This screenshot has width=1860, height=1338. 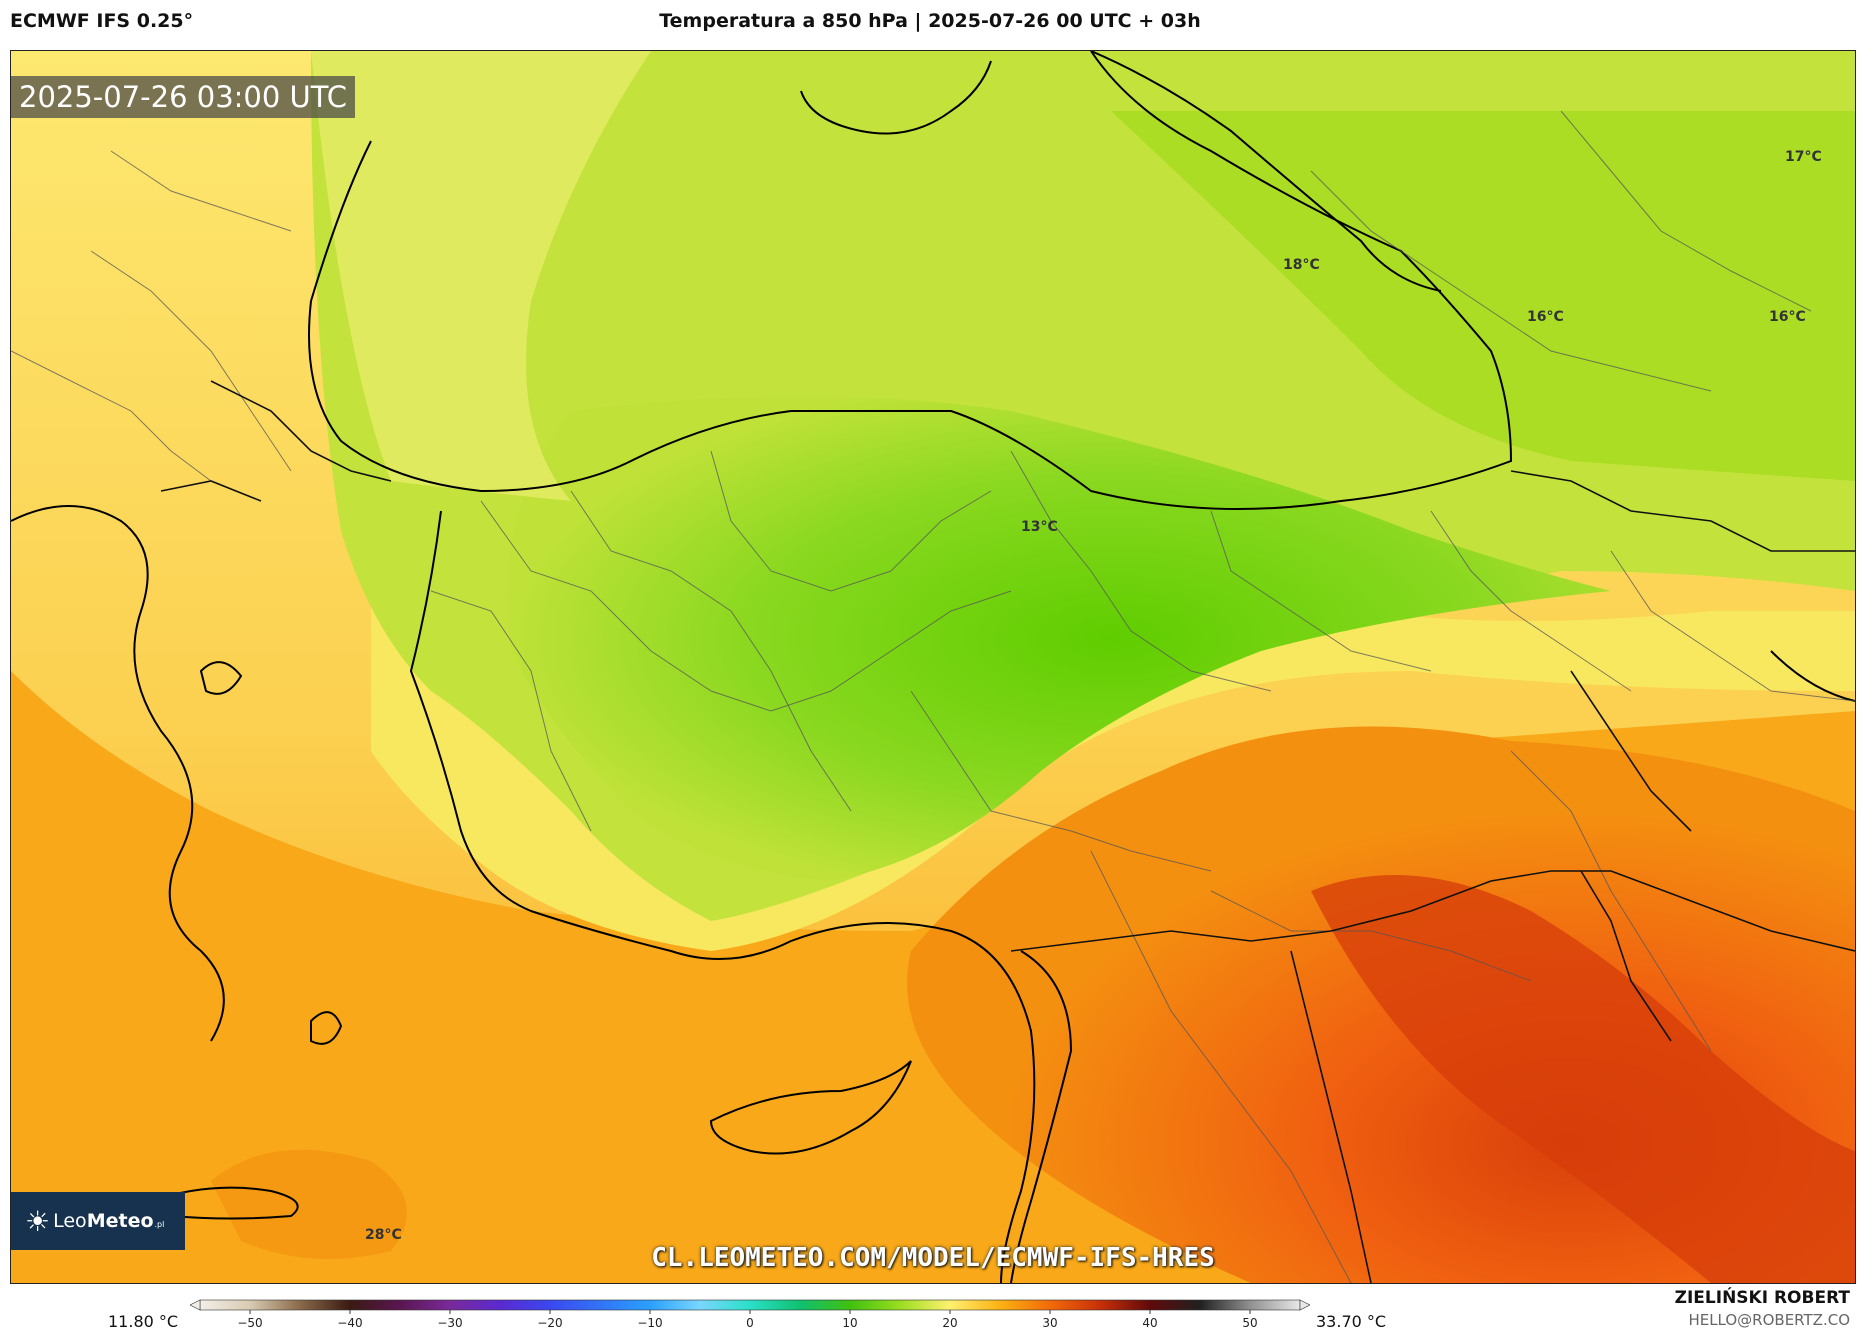 What do you see at coordinates (102, 21) in the screenshot?
I see `model-name: ECMWF IFS 0.25°` at bounding box center [102, 21].